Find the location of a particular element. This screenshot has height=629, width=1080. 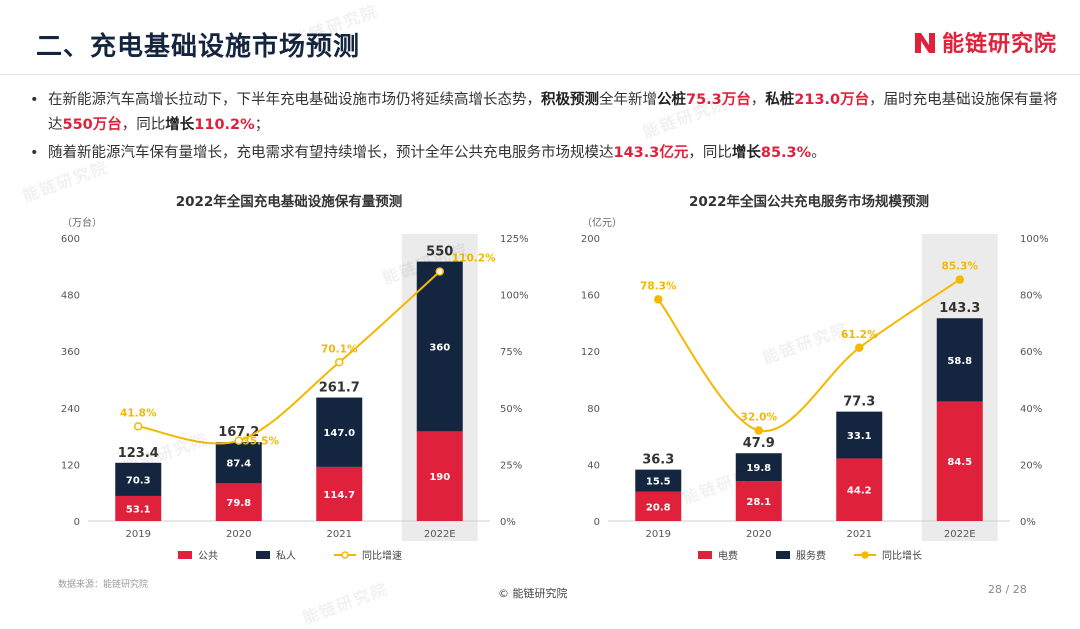

bullet-segment: 随着新能源汽车保有量增长，充电需求有望持续增长，预计全年公共充电服务市场规模达 is located at coordinates (331, 153).